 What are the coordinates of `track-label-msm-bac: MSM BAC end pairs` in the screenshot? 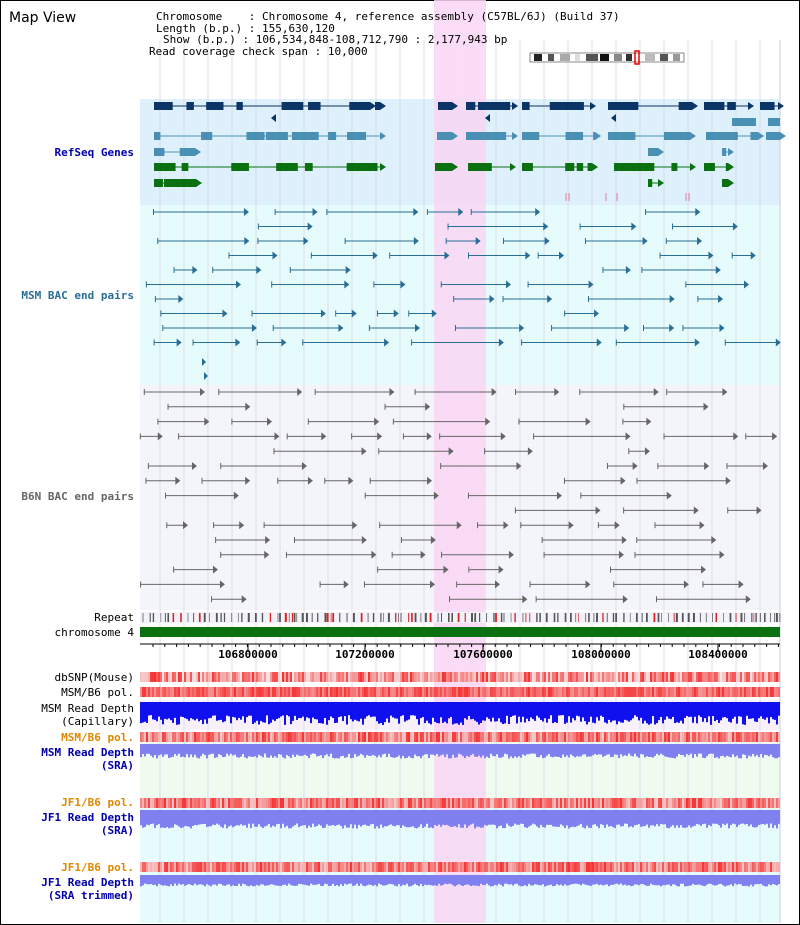 It's located at (77, 295).